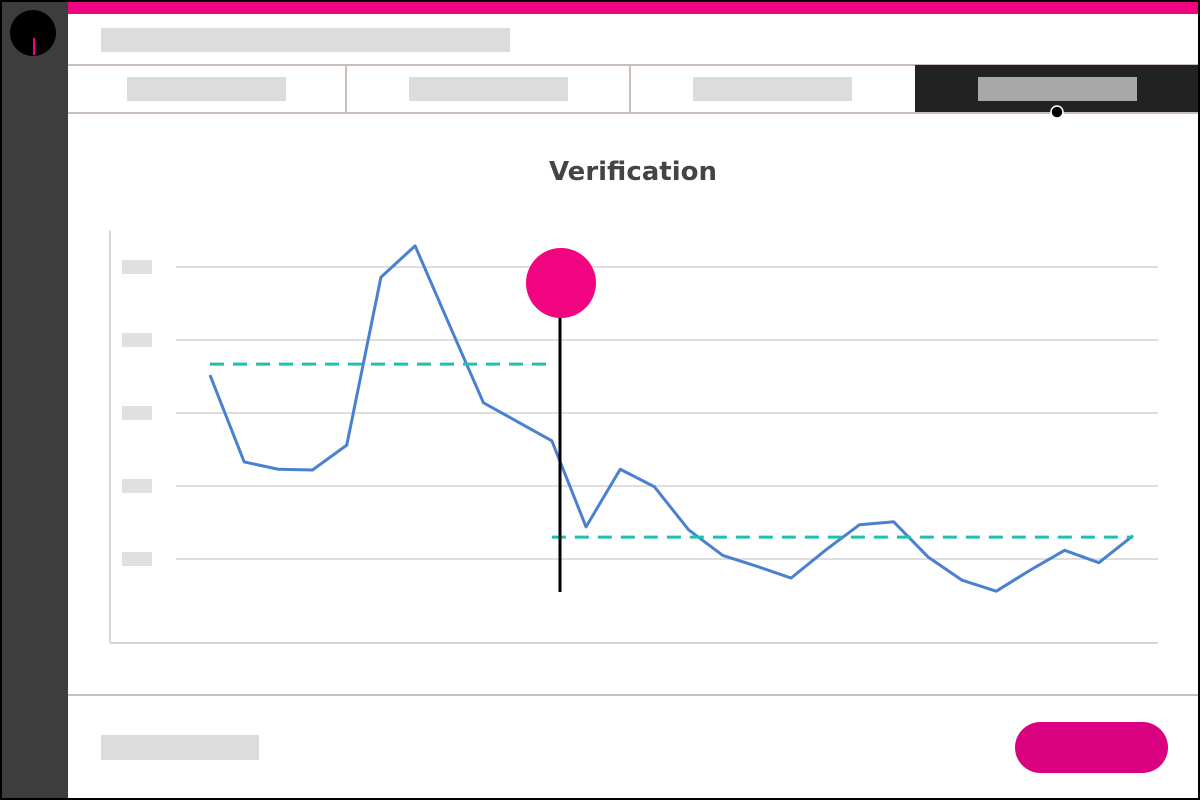 The height and width of the screenshot is (800, 1200). I want to click on sidebar, so click(34, 400).